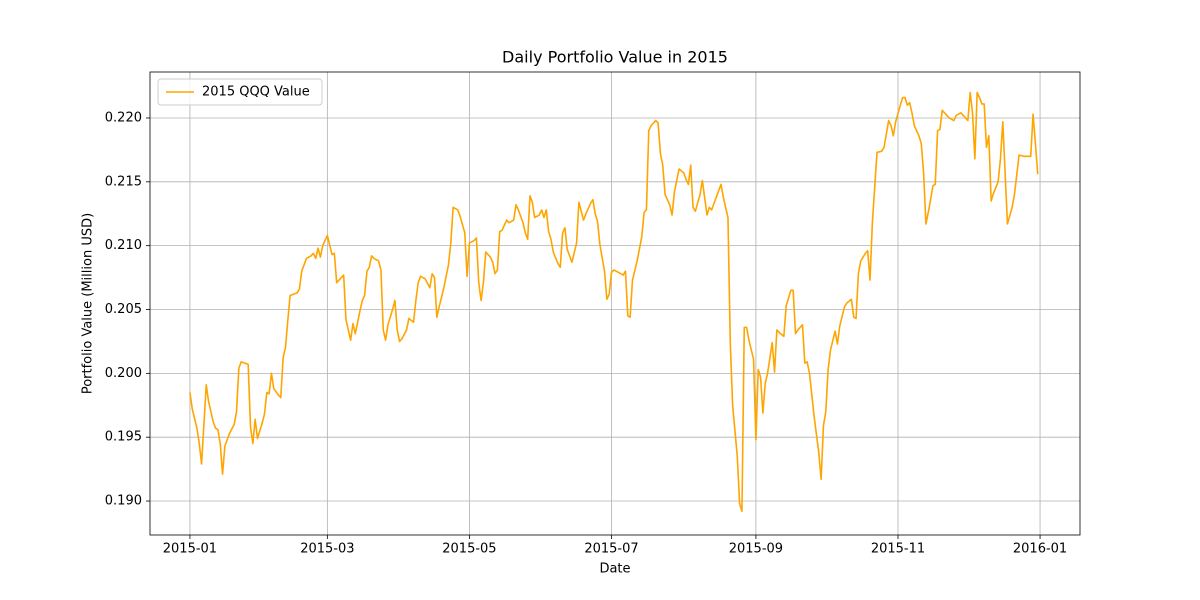 The height and width of the screenshot is (600, 1200). Describe the element at coordinates (611, 549) in the screenshot. I see `x-tick-label: 2015-07` at that location.